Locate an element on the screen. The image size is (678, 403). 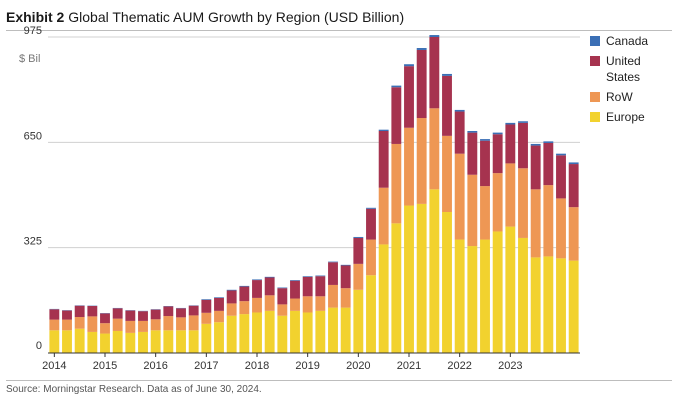
exhibit-label: Exhibit 2 is located at coordinates (35, 17).